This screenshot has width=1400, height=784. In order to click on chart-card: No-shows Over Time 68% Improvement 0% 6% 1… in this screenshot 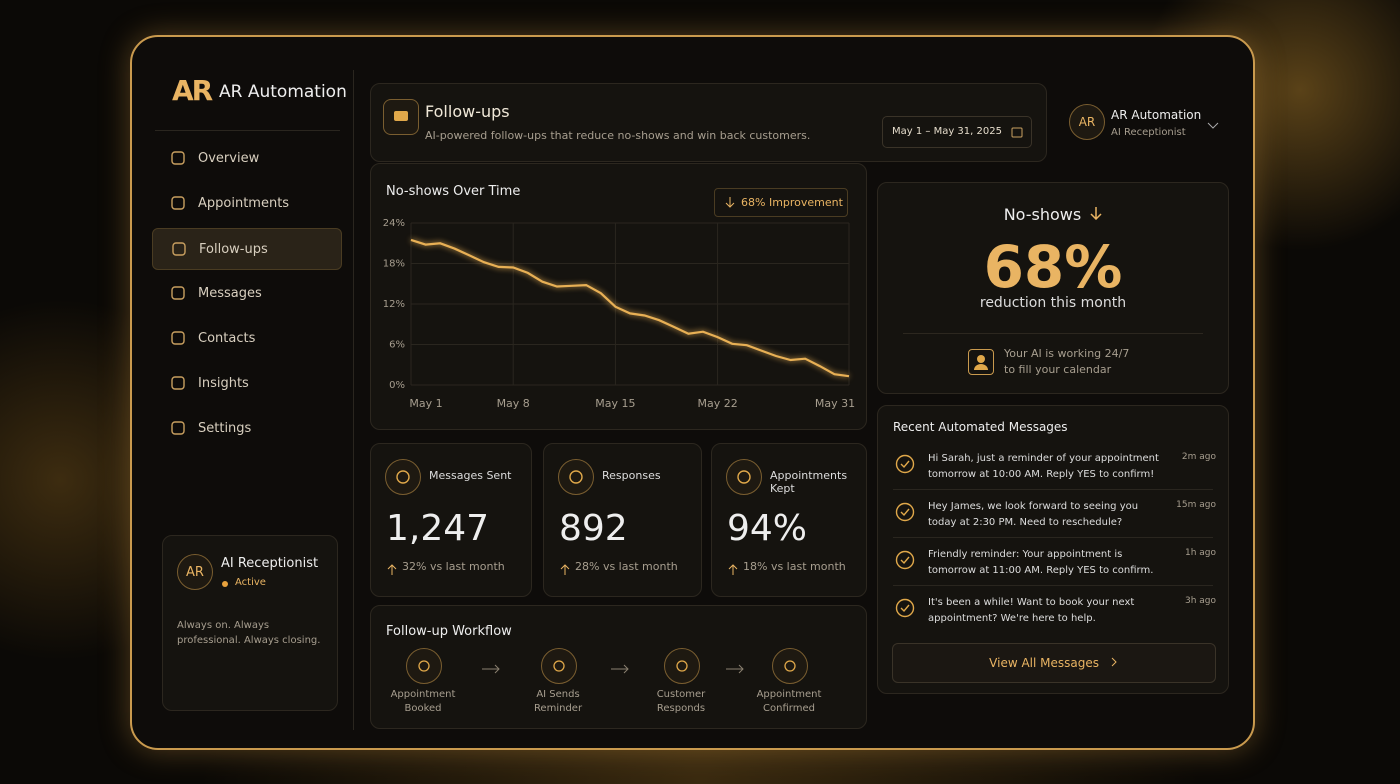, I will do `click(618, 296)`.